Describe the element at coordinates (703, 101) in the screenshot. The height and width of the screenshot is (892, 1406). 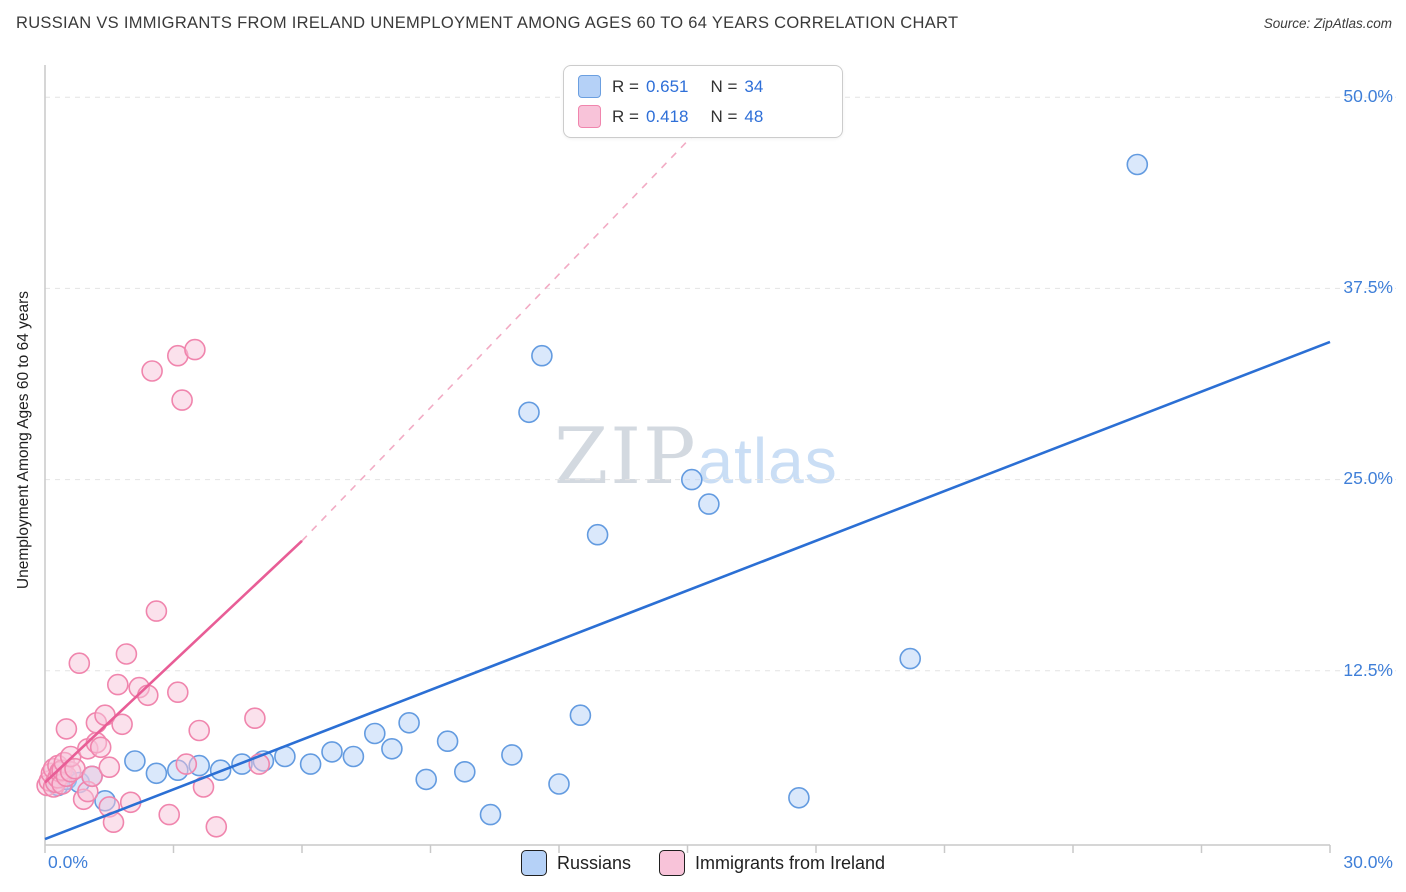
I see `legend-box: R = 0.651 N = 34 R = 0.418 N = 48` at that location.